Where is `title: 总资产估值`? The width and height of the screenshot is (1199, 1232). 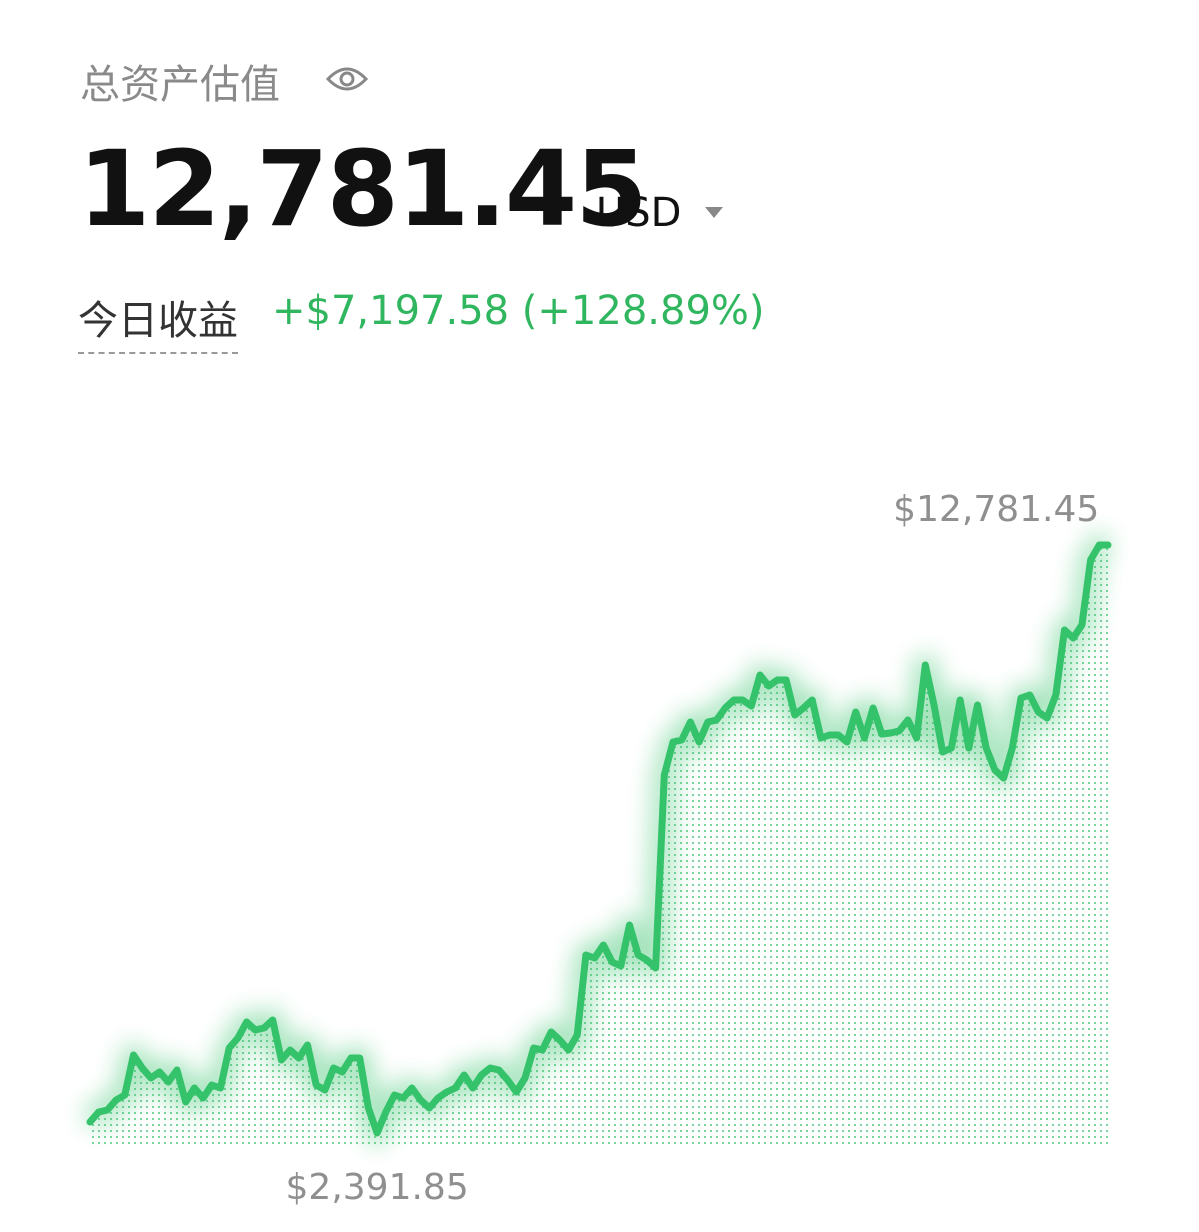 title: 总资产估值 is located at coordinates (180, 85).